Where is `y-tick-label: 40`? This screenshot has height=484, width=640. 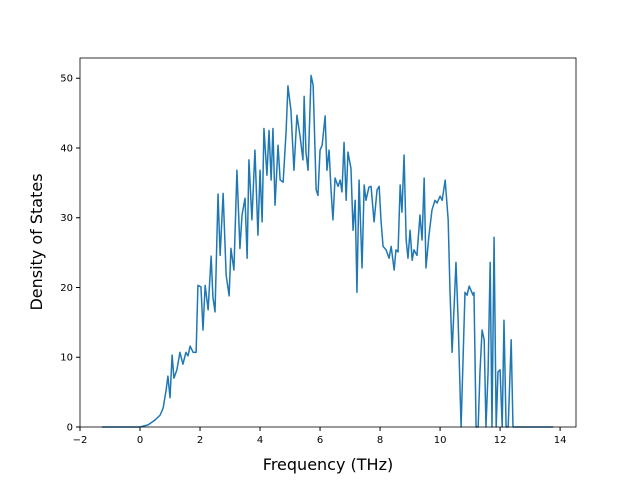 y-tick-label: 40 is located at coordinates (66, 148).